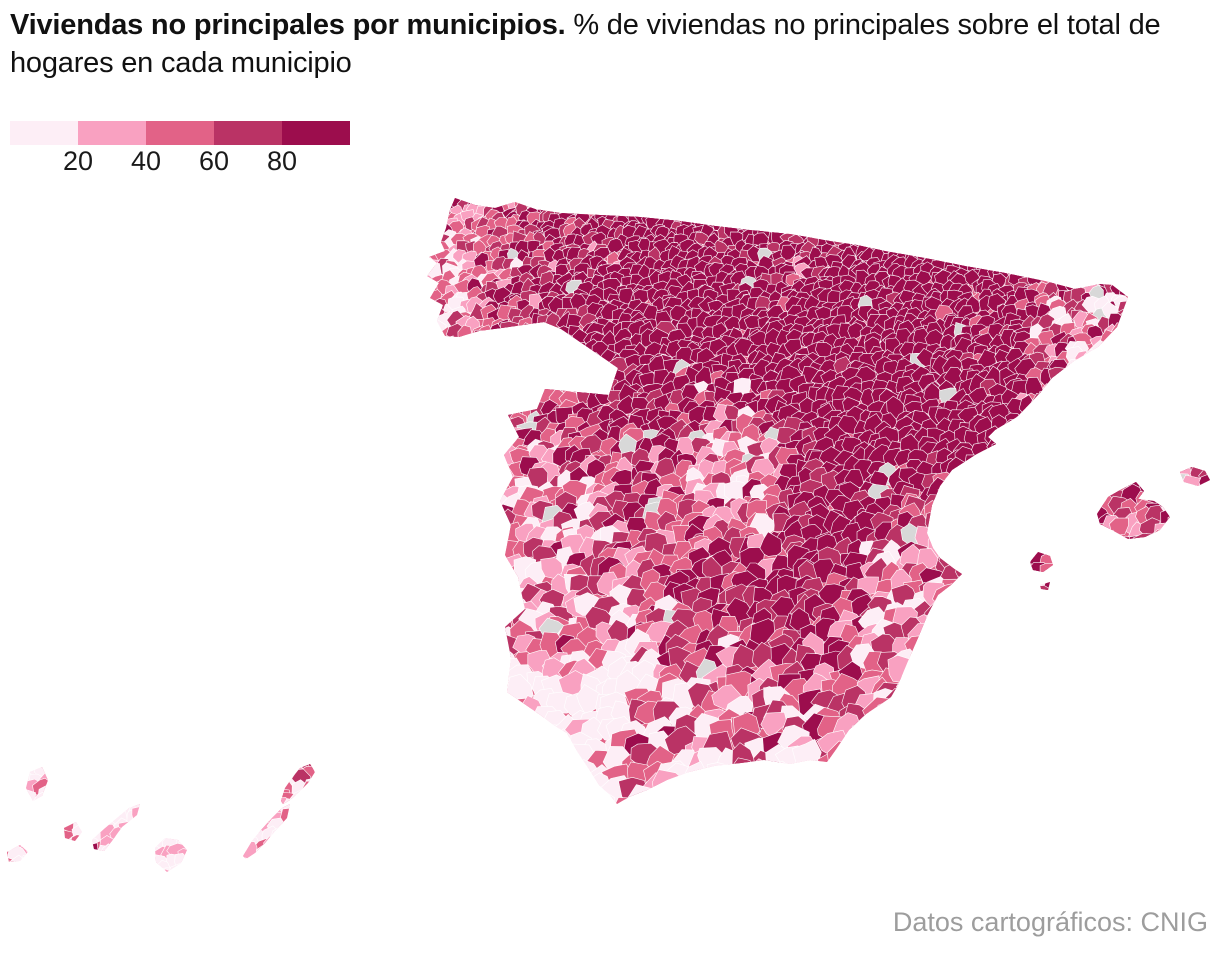 This screenshot has height=958, width=1220. I want to click on source-credit: Datos cartográficos: CNIG, so click(1050, 922).